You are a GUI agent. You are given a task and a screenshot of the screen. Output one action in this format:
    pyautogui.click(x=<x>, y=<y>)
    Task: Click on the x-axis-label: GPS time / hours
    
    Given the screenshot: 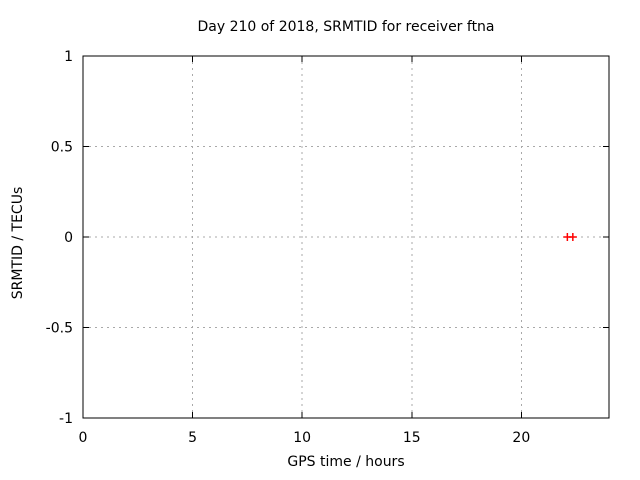 What is the action you would take?
    pyautogui.click(x=346, y=462)
    